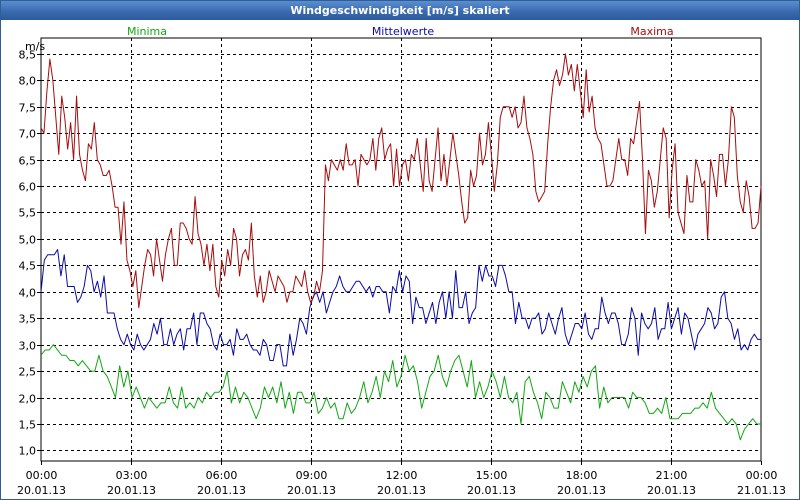  What do you see at coordinates (28, 134) in the screenshot?
I see `y-tick-label: 7,0` at bounding box center [28, 134].